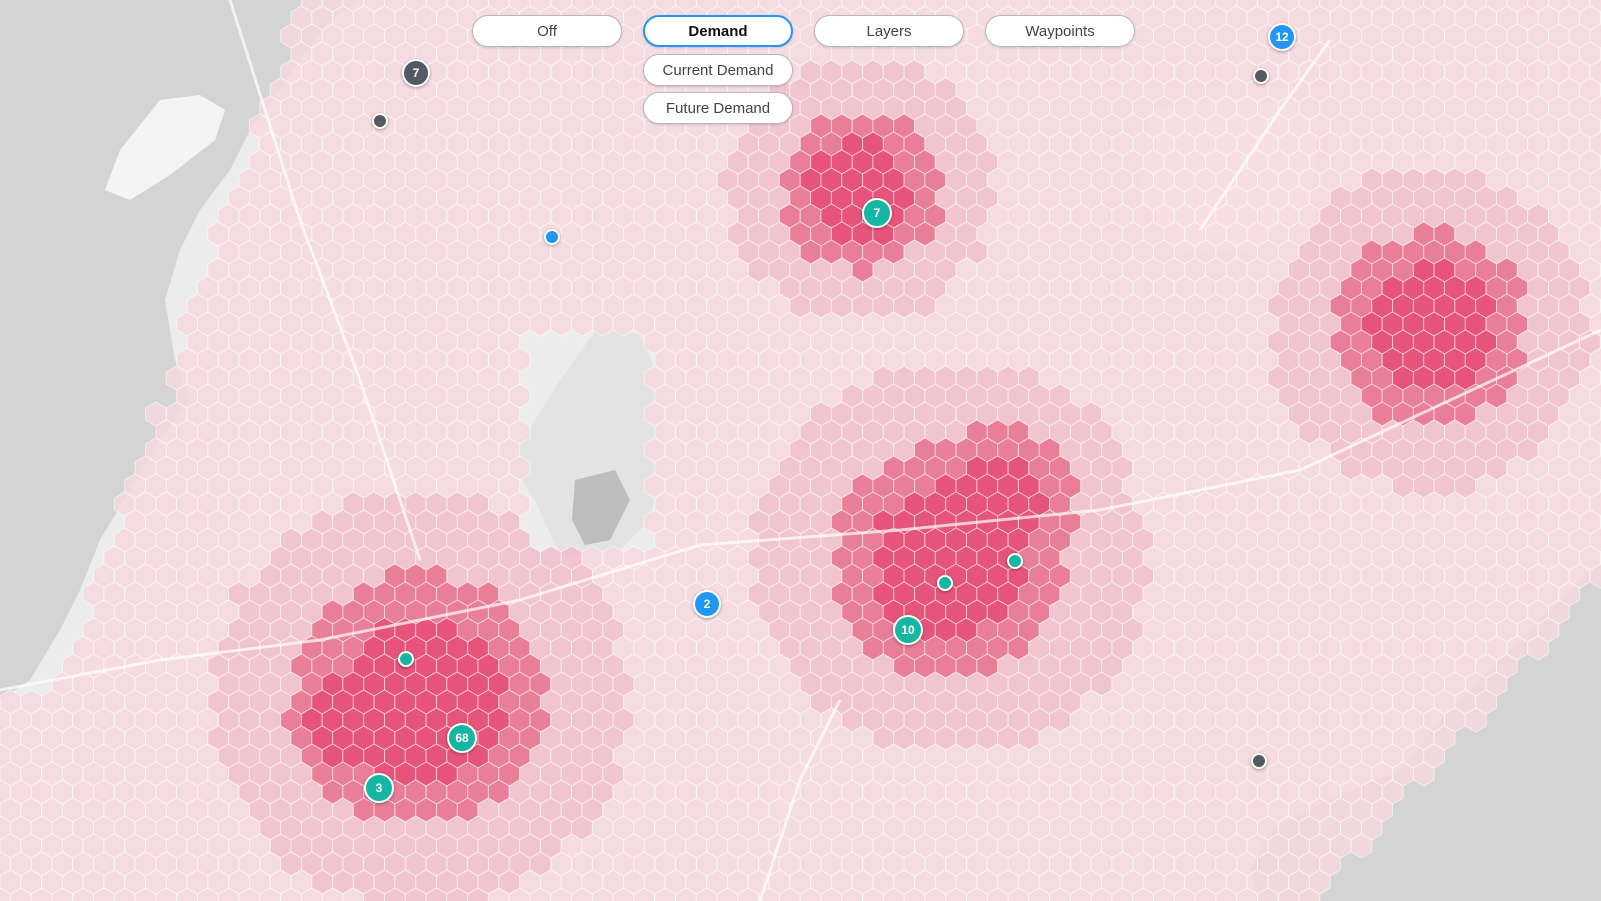  I want to click on cluster-count: 3, so click(379, 788).